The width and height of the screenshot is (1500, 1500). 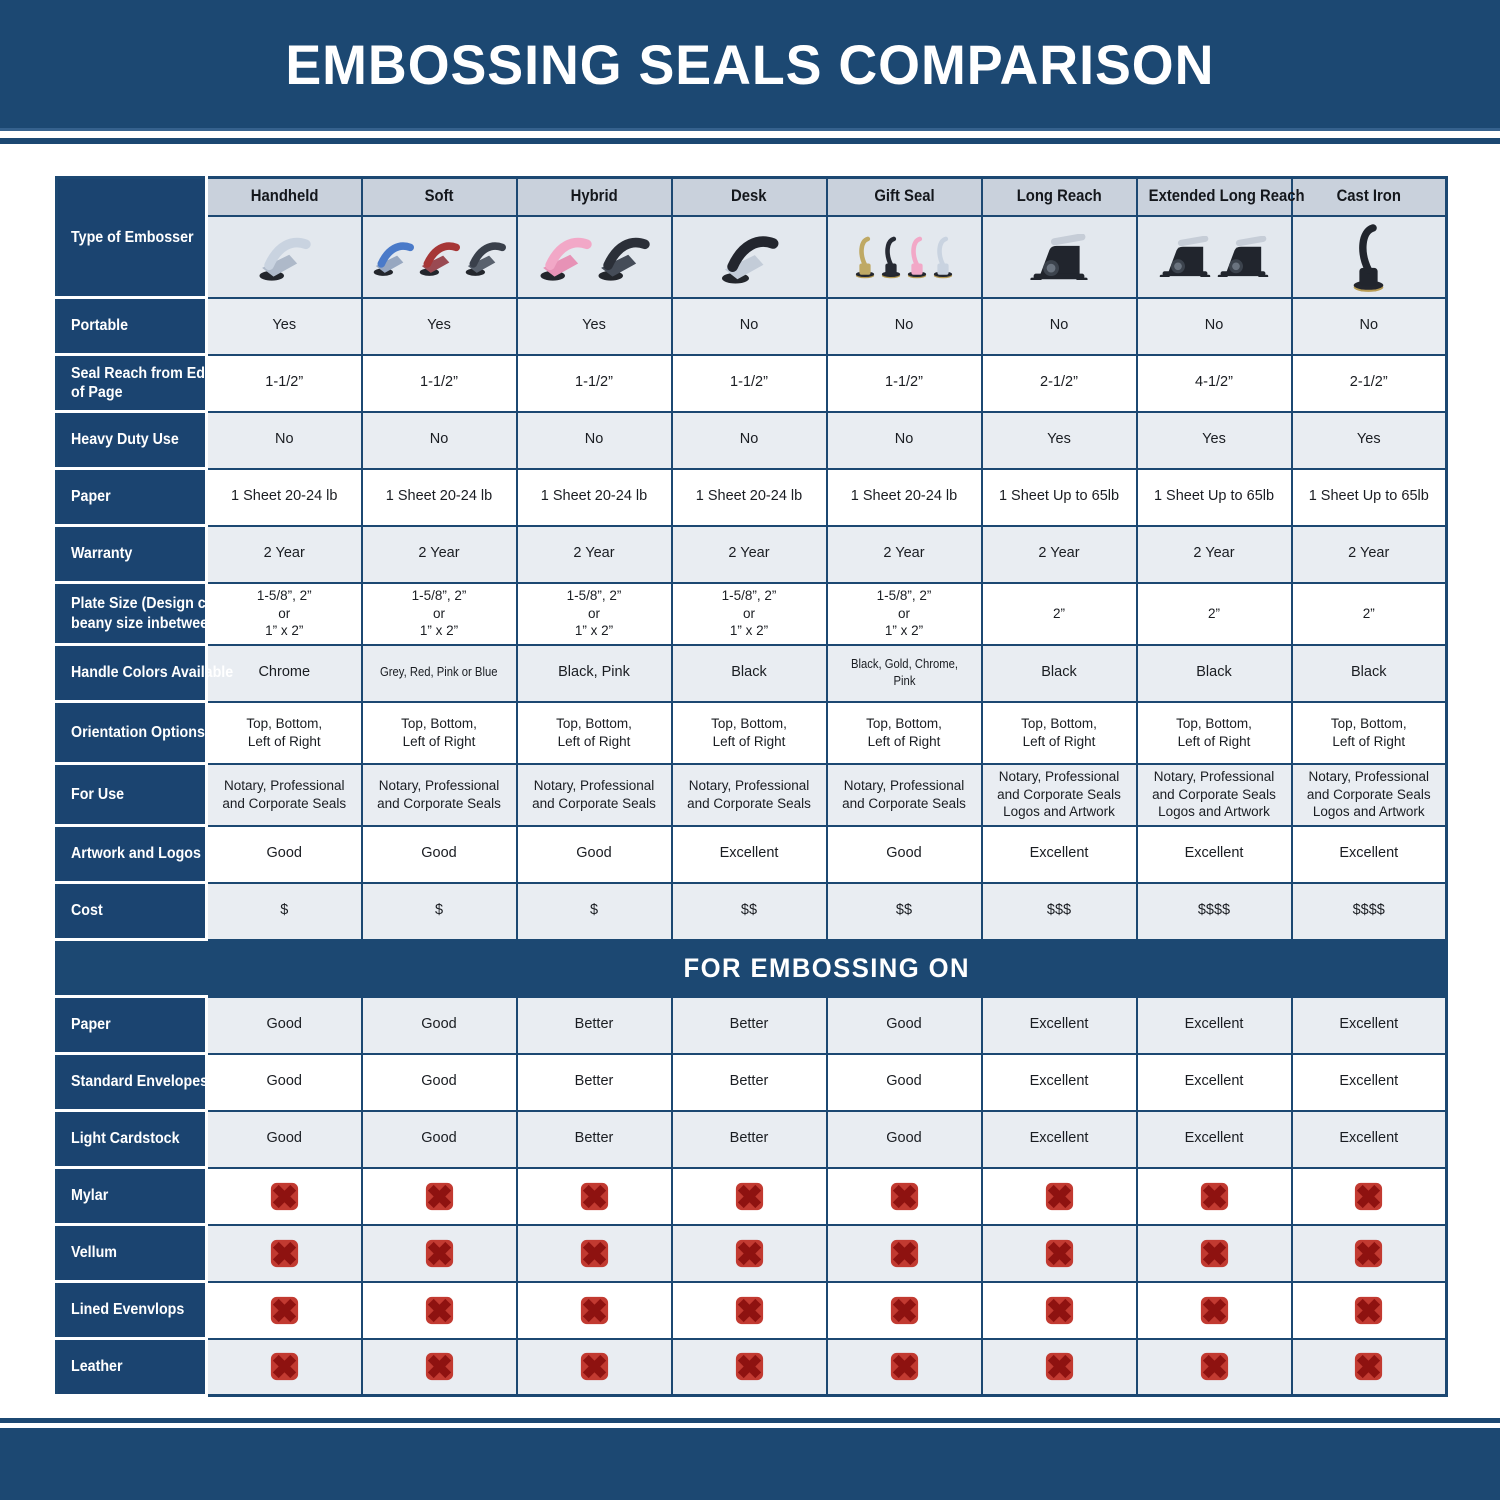 I want to click on cell-value: $$$$, so click(x=1214, y=910).